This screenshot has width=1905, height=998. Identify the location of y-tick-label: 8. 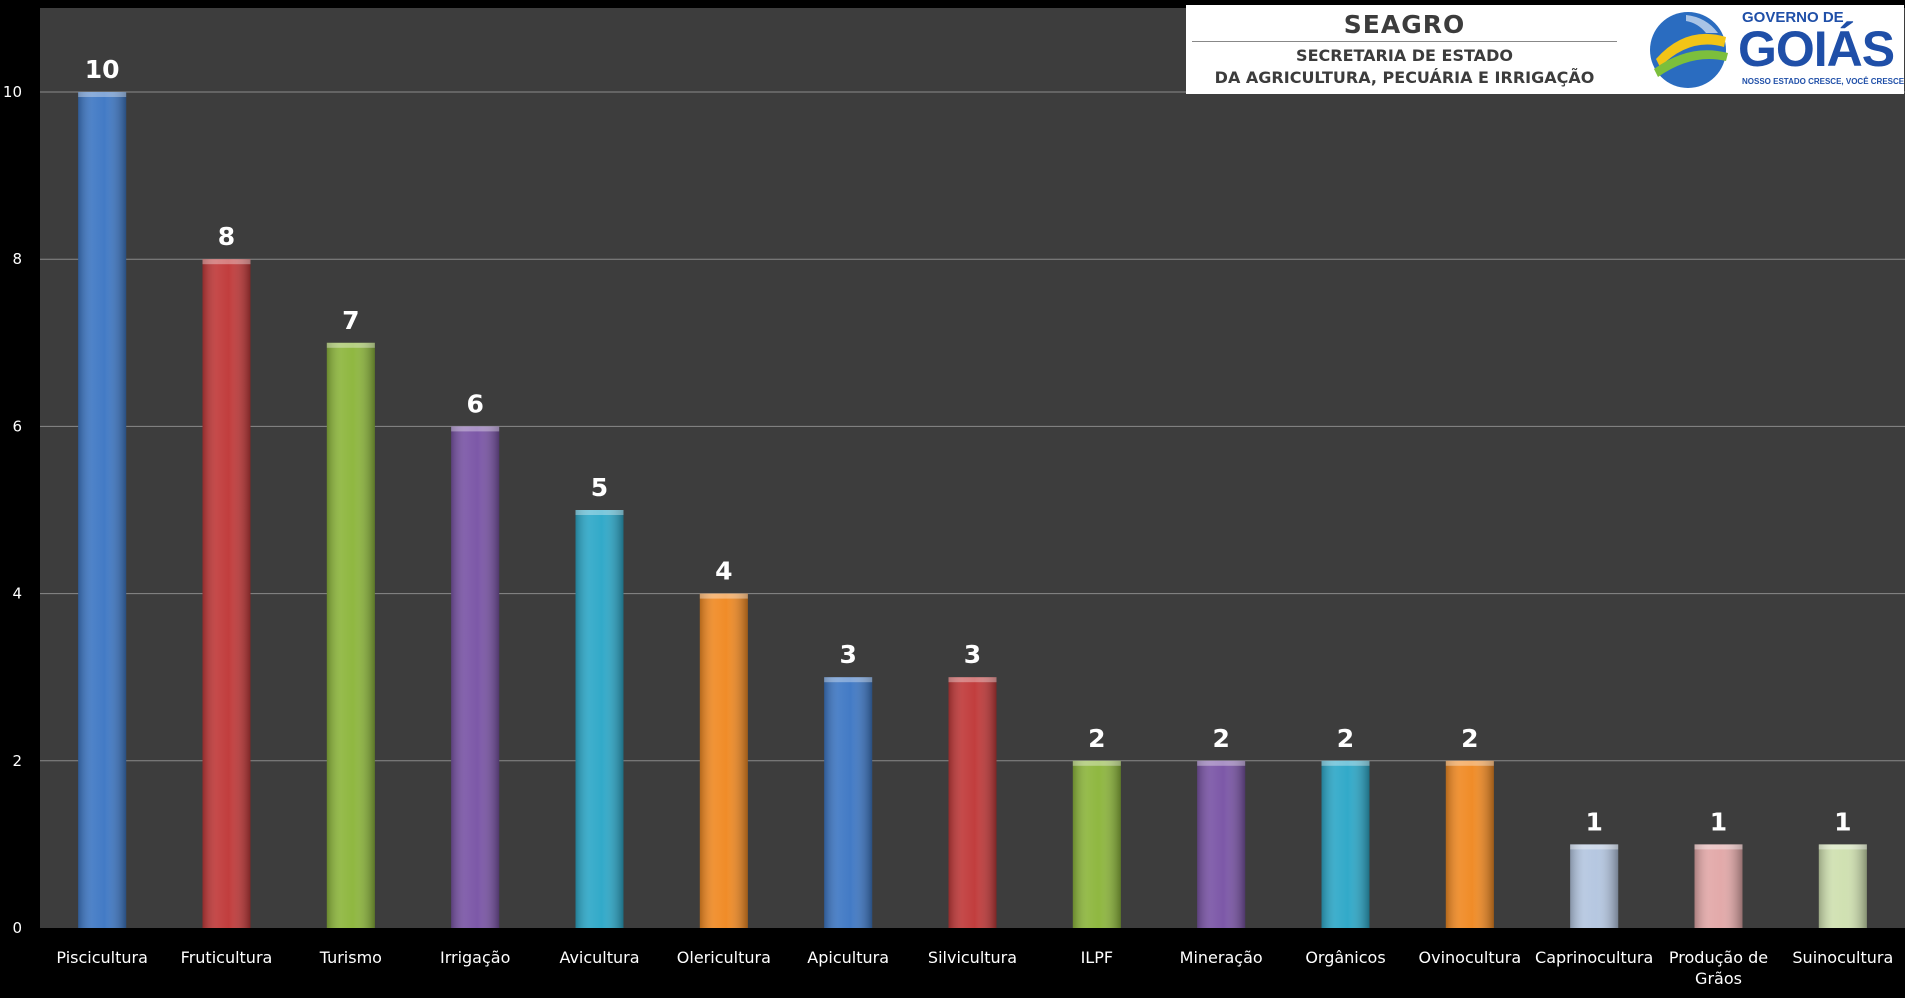
(17, 259).